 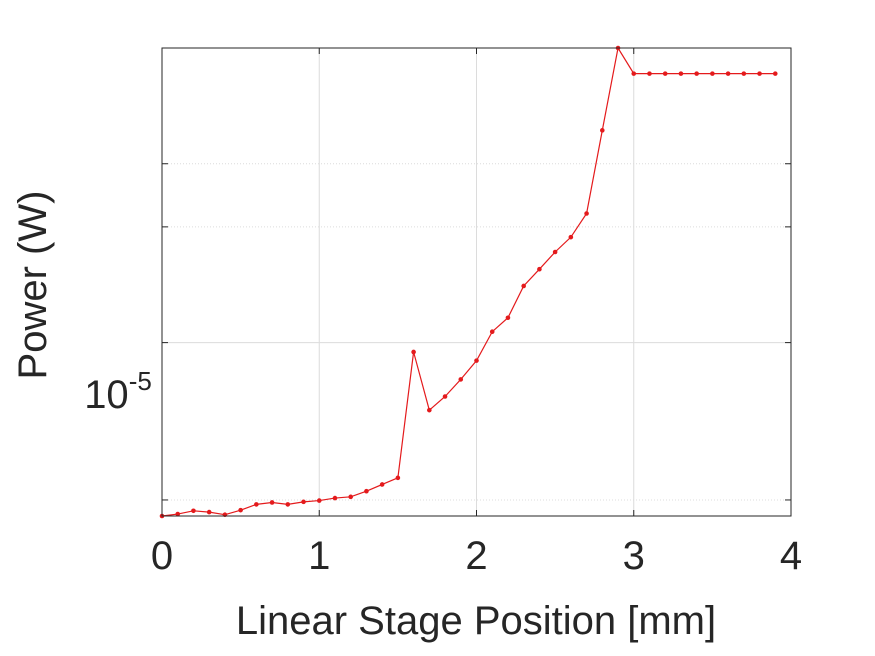 What do you see at coordinates (791, 556) in the screenshot?
I see `x-tick-label: 4` at bounding box center [791, 556].